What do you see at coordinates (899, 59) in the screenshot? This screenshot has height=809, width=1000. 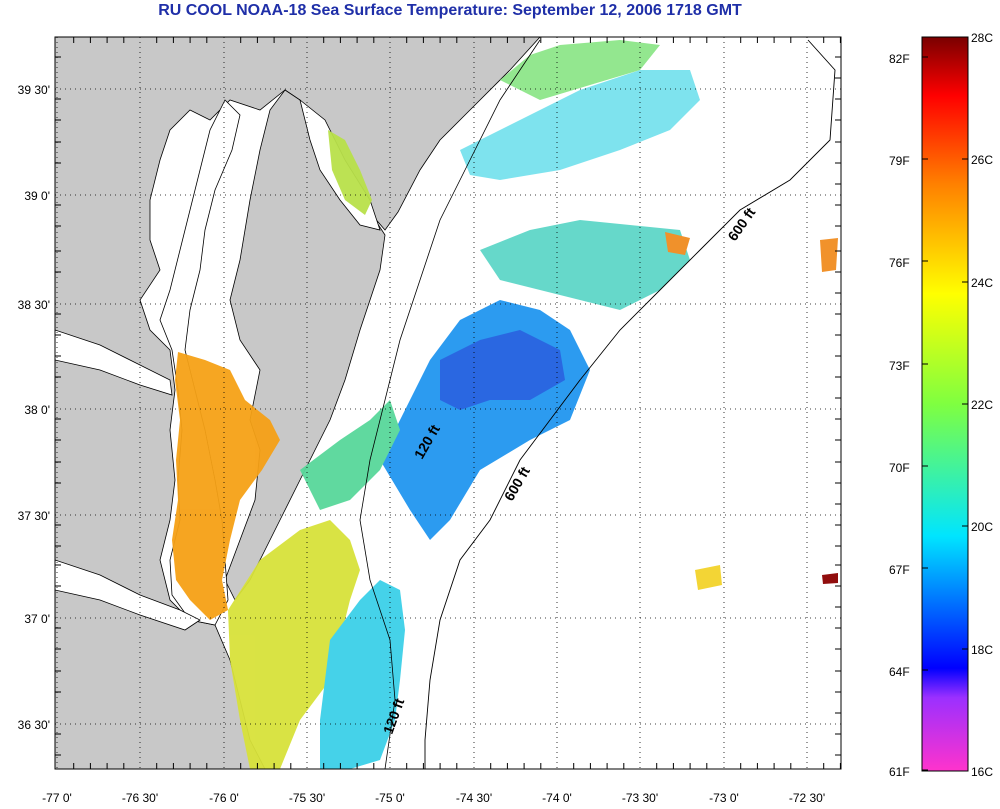 I see `cbar-f-label: 82F` at bounding box center [899, 59].